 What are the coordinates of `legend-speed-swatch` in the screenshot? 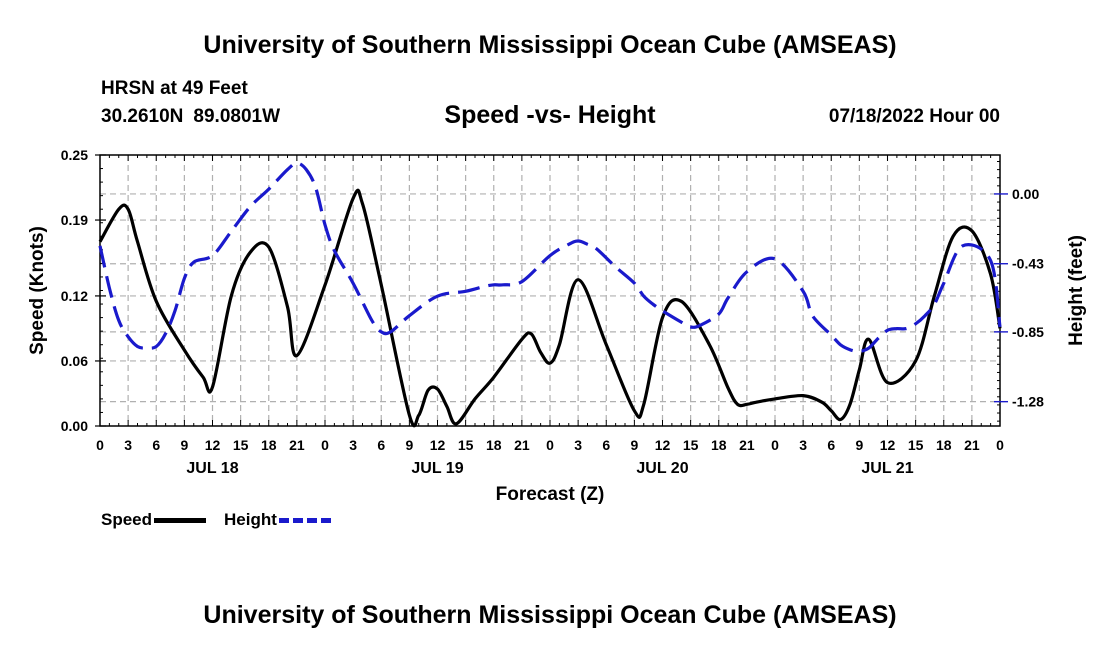 It's located at (180, 520).